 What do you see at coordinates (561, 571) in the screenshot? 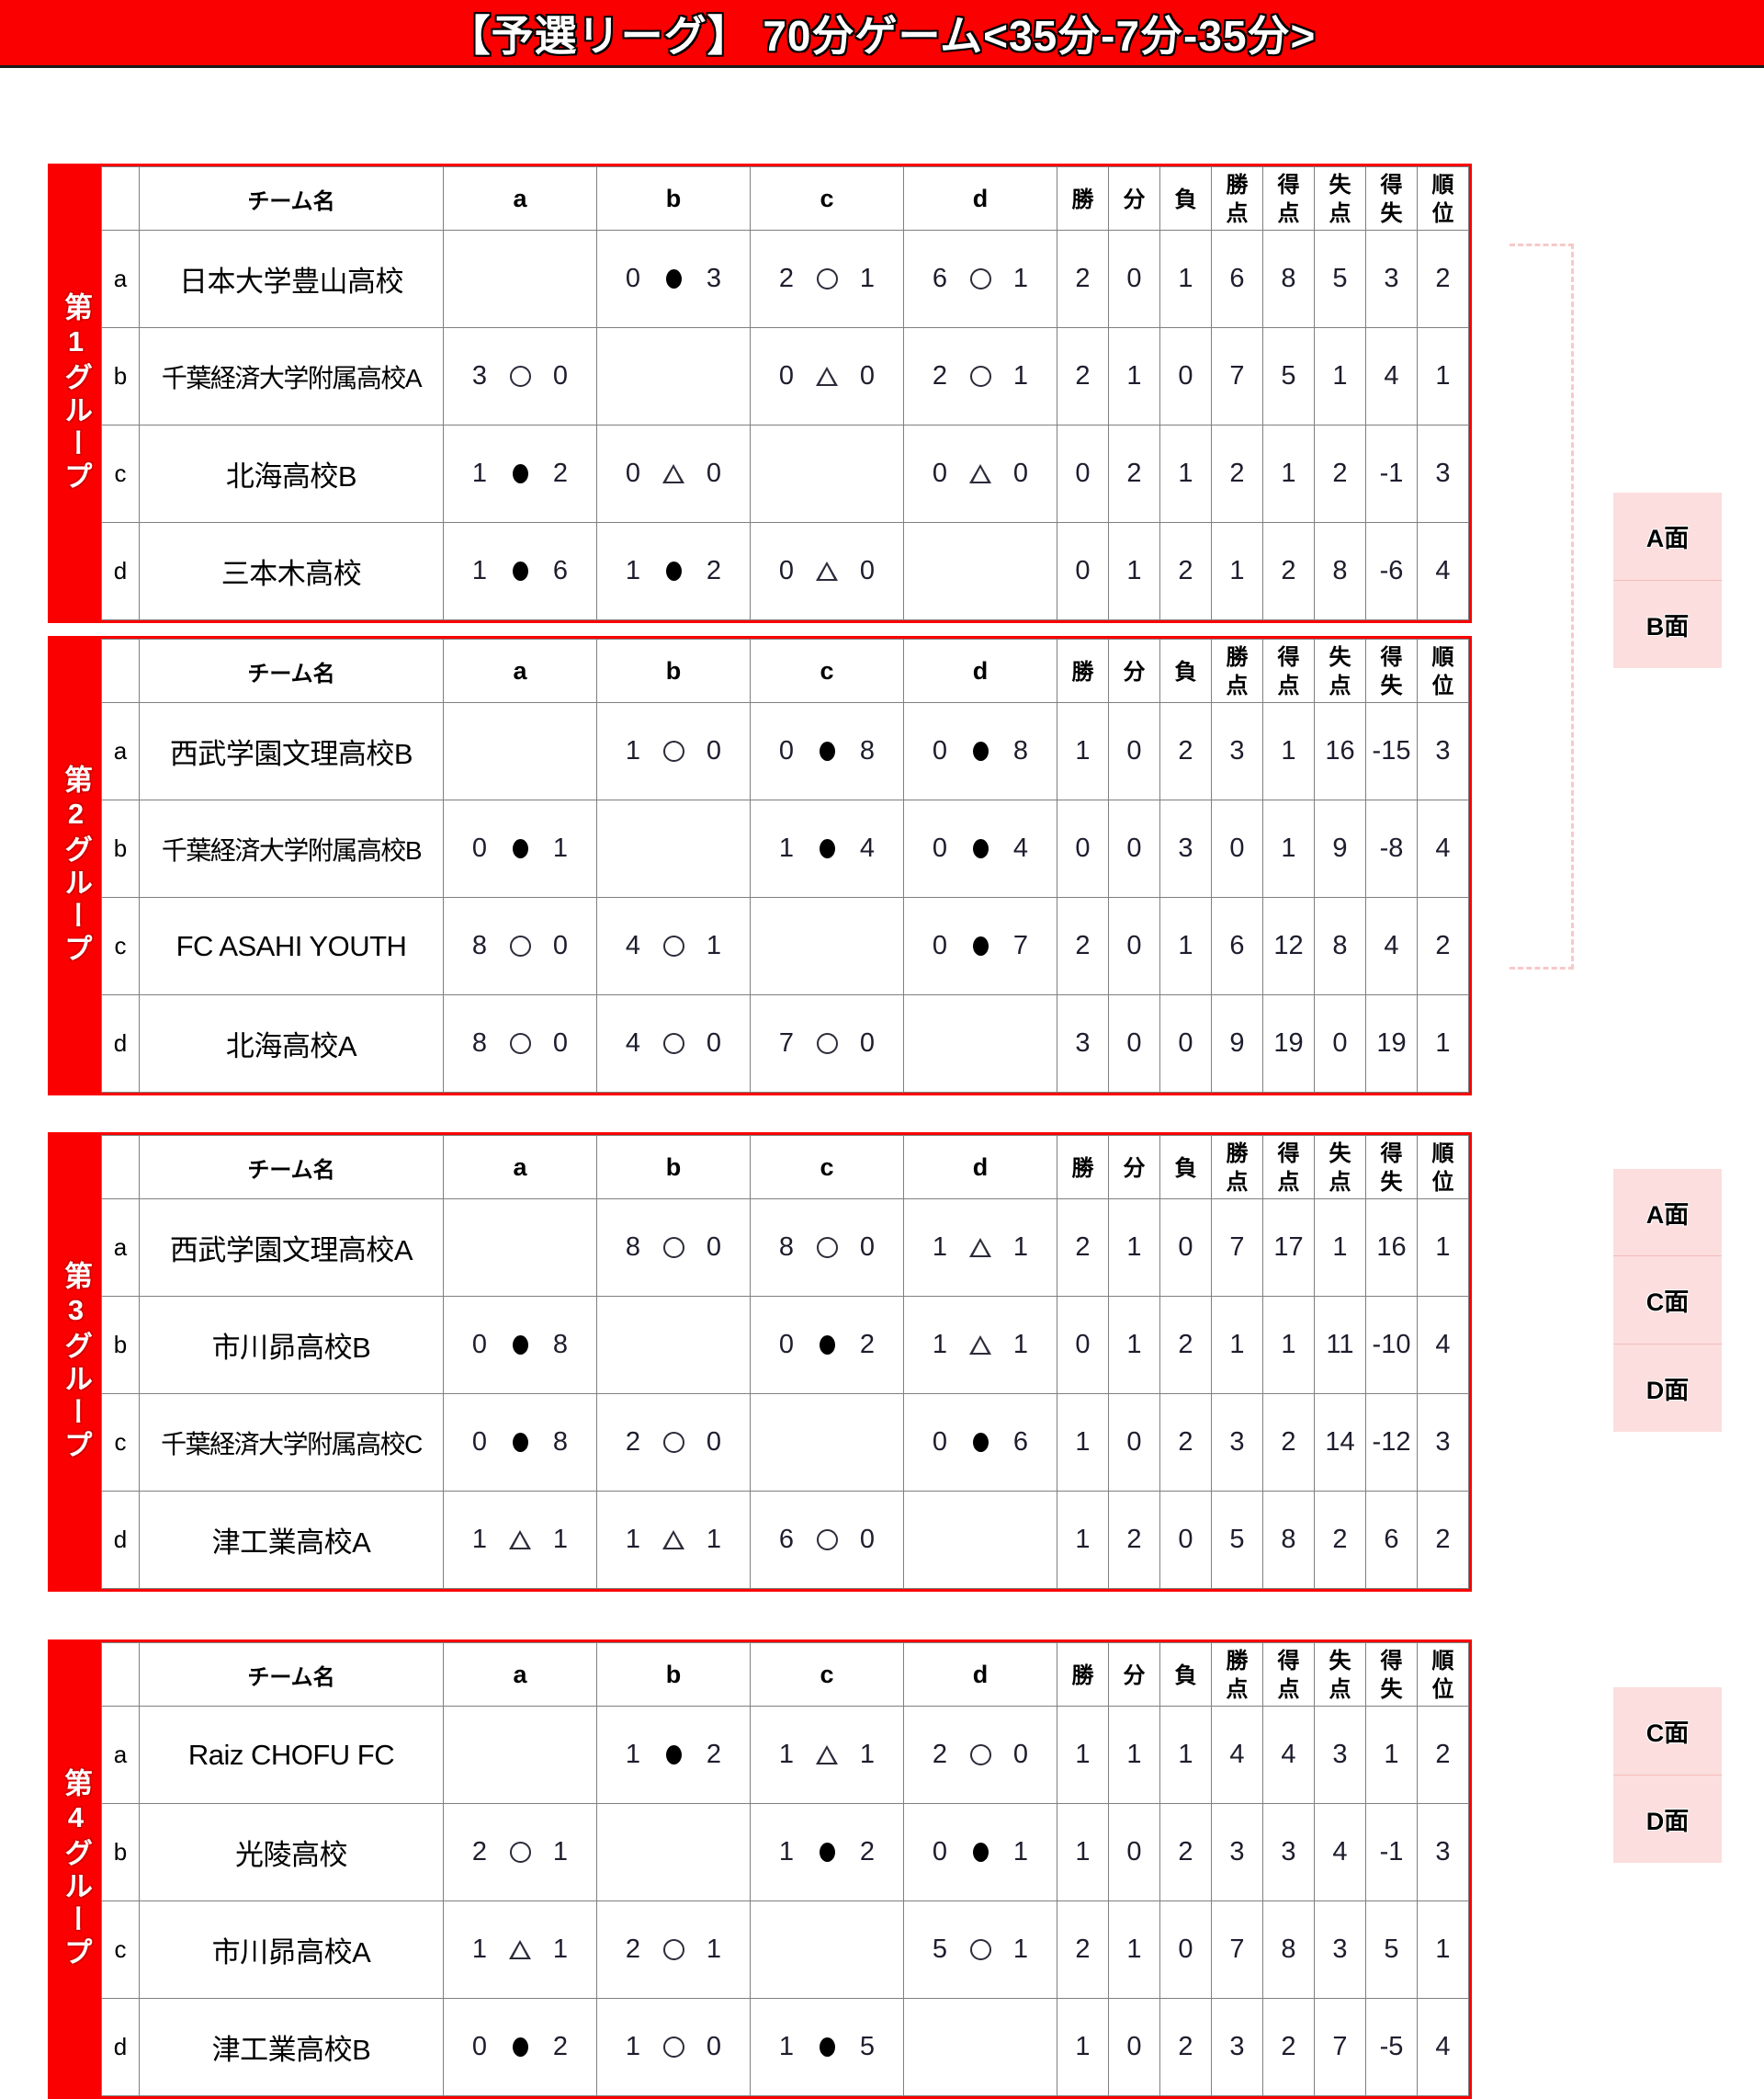
I see `match-score-right: 6` at bounding box center [561, 571].